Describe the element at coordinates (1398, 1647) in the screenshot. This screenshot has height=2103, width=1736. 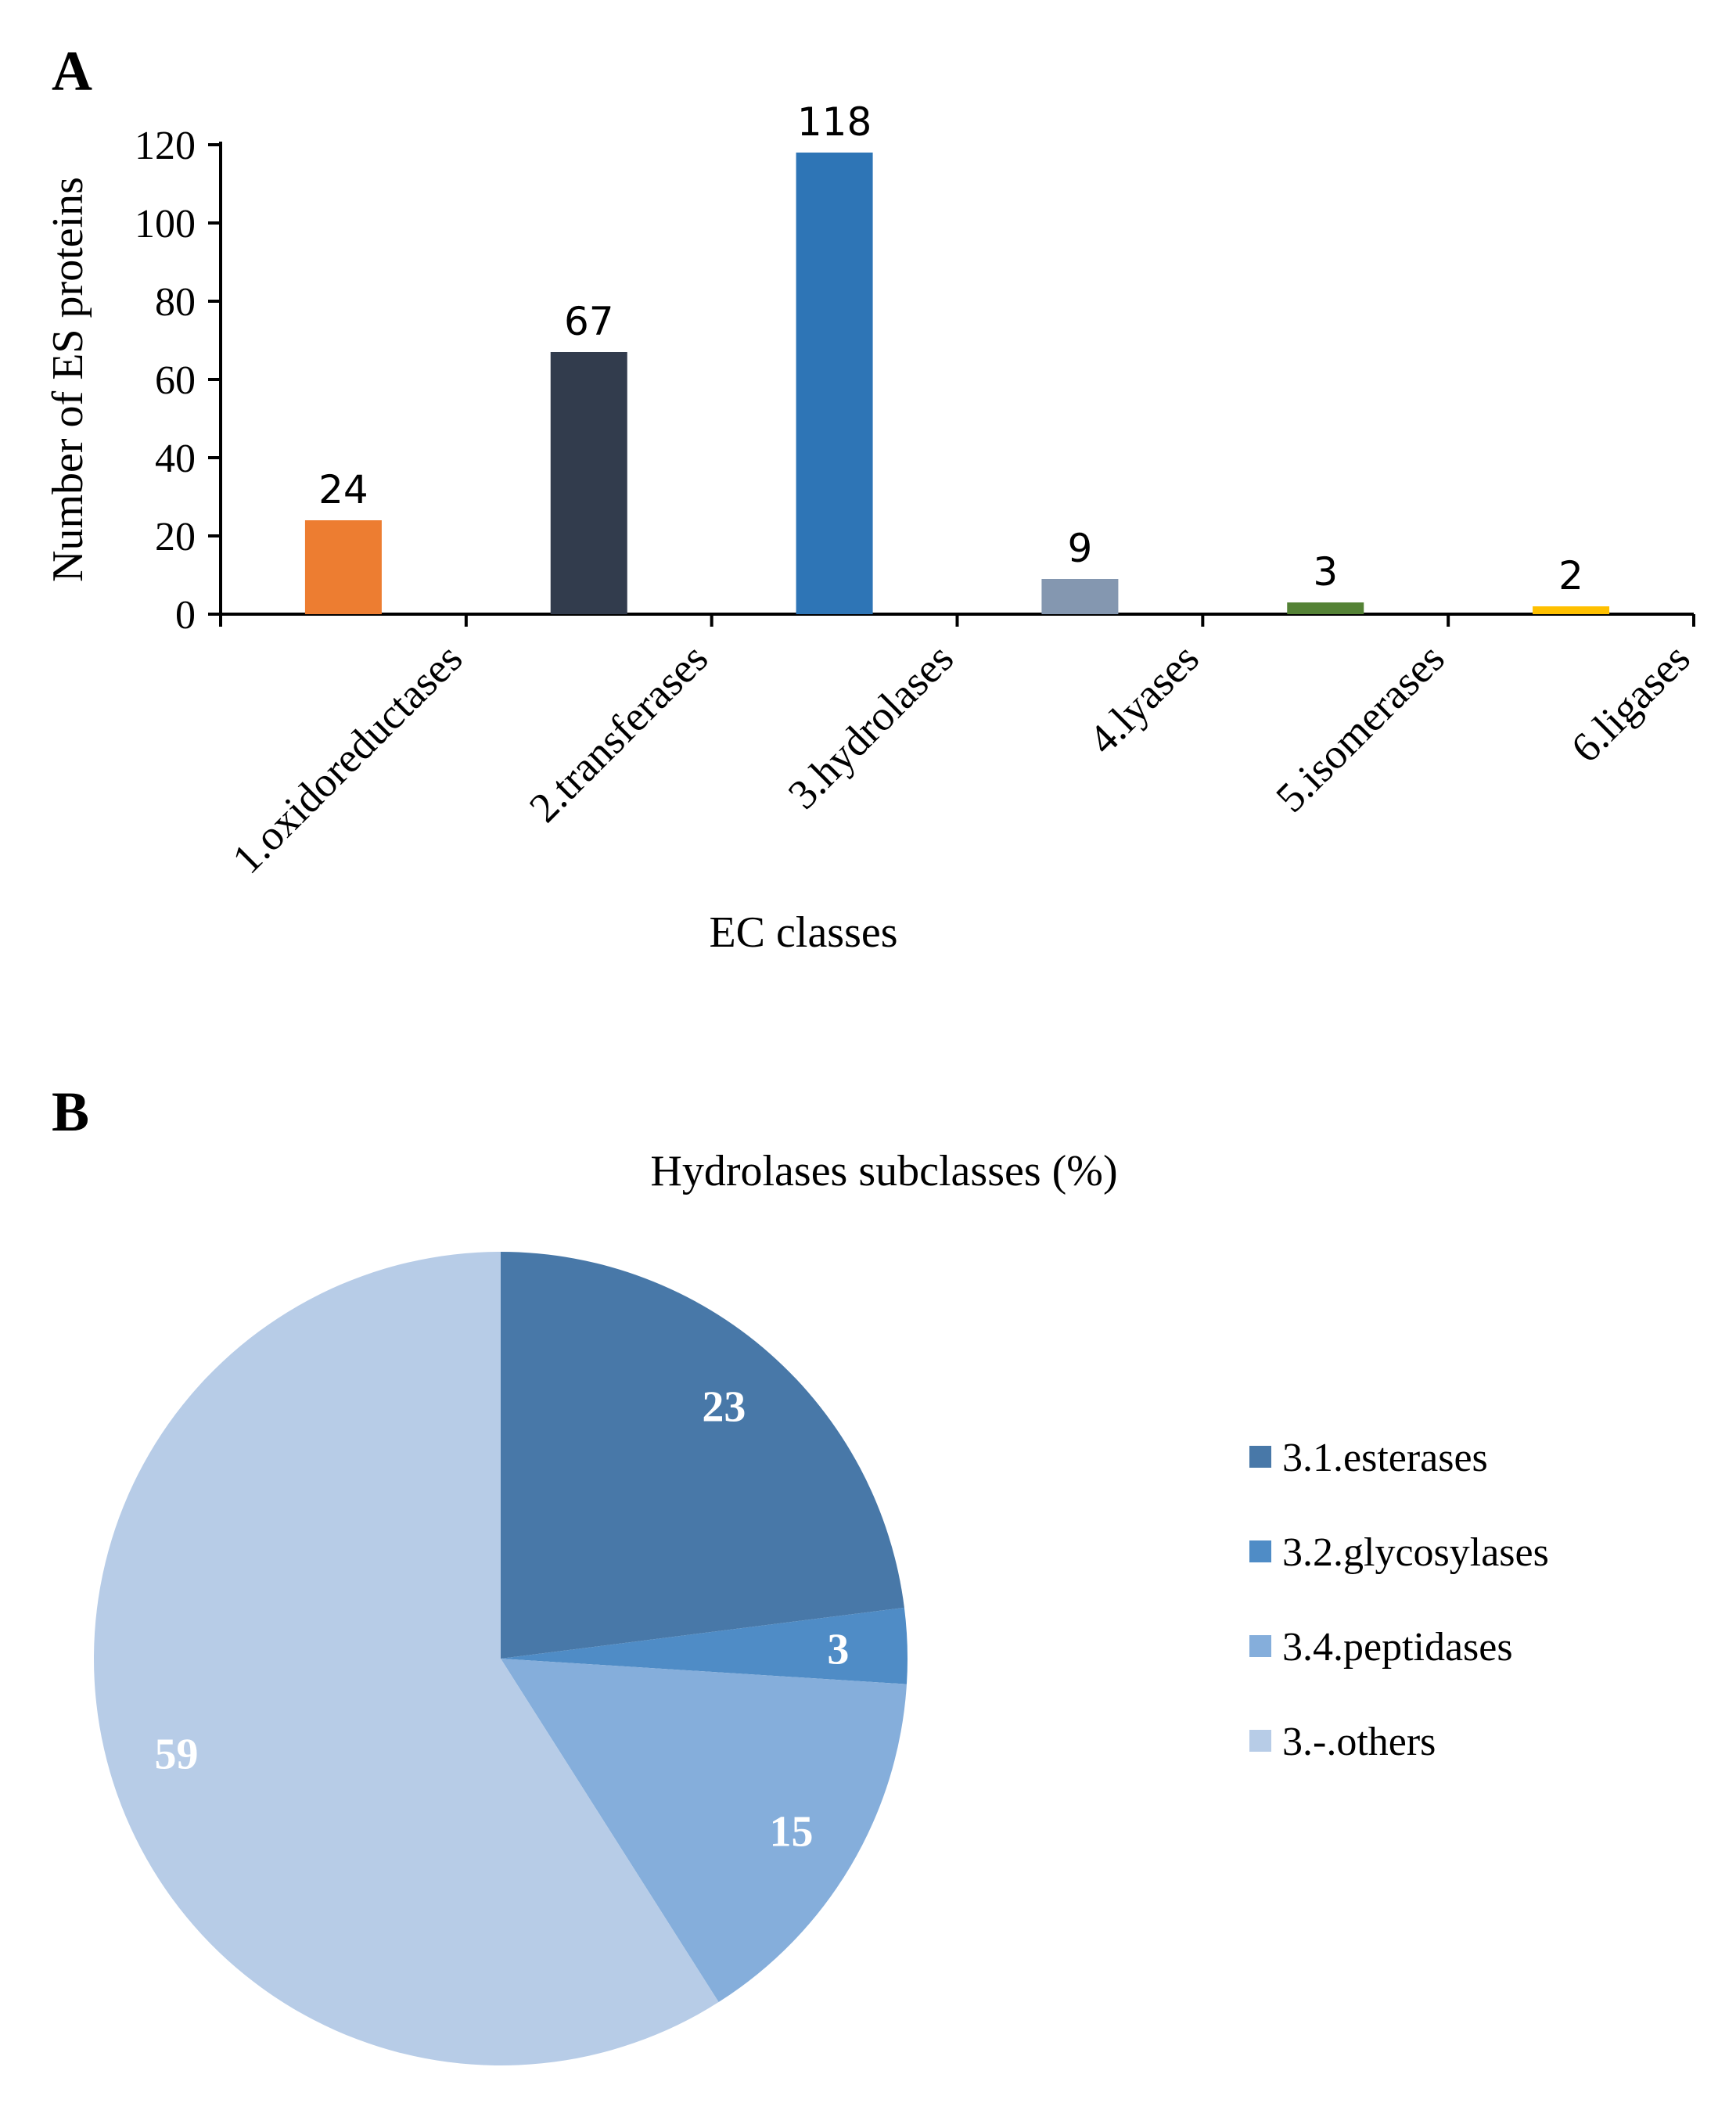
I see `legend-label: 3.4.peptidases` at that location.